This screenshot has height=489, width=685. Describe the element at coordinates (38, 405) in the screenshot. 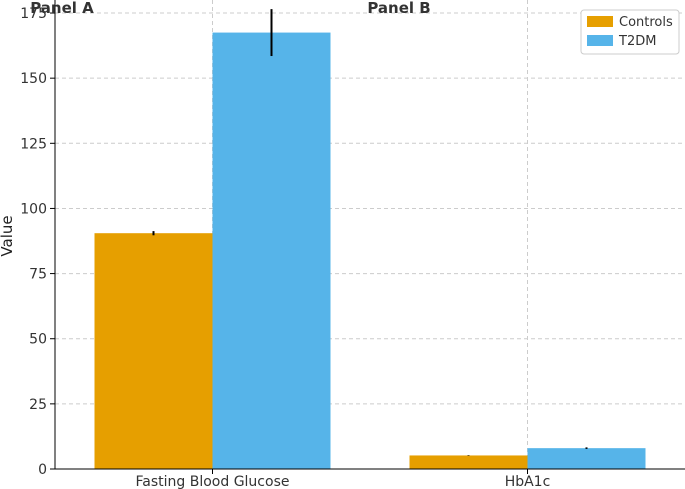

I see `y-tick-label: 25` at that location.